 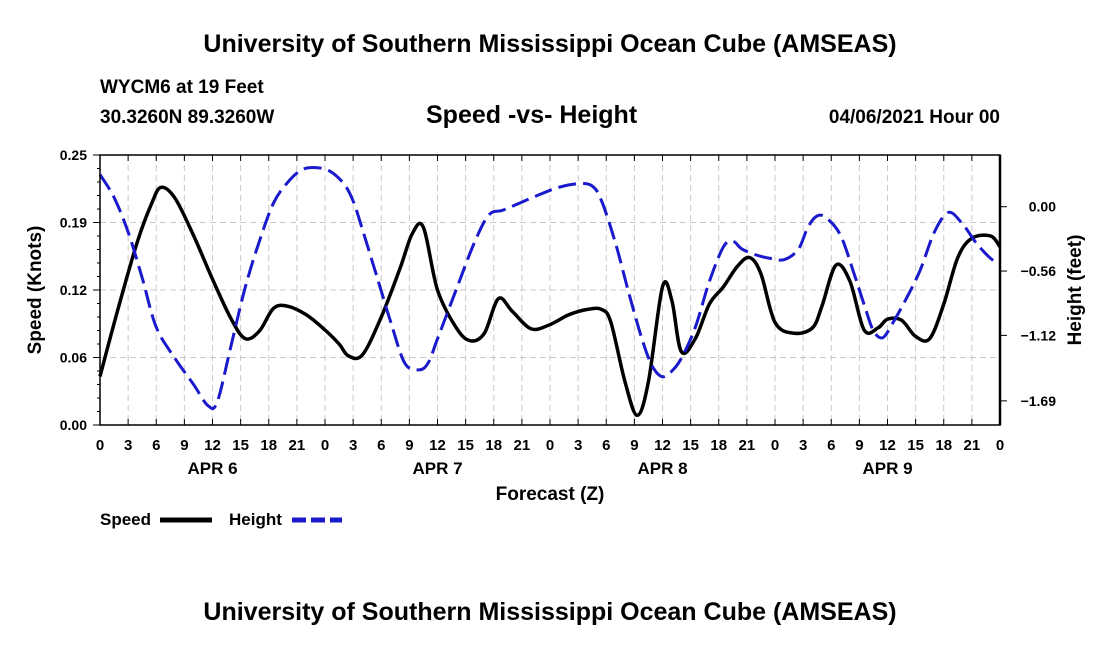 I want to click on y-right-tick-label: −1.69, so click(x=1039, y=401).